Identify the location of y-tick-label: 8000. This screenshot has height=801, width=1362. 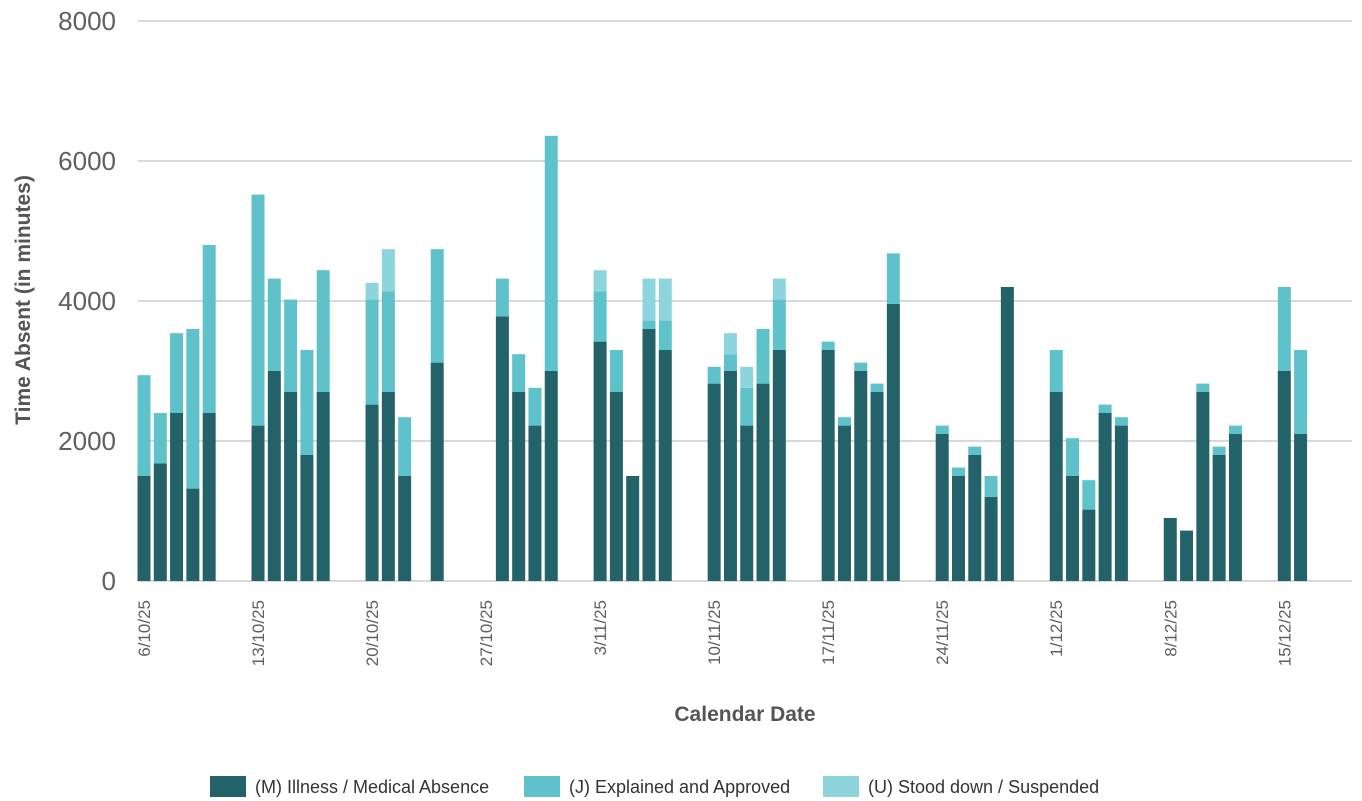
(87, 21).